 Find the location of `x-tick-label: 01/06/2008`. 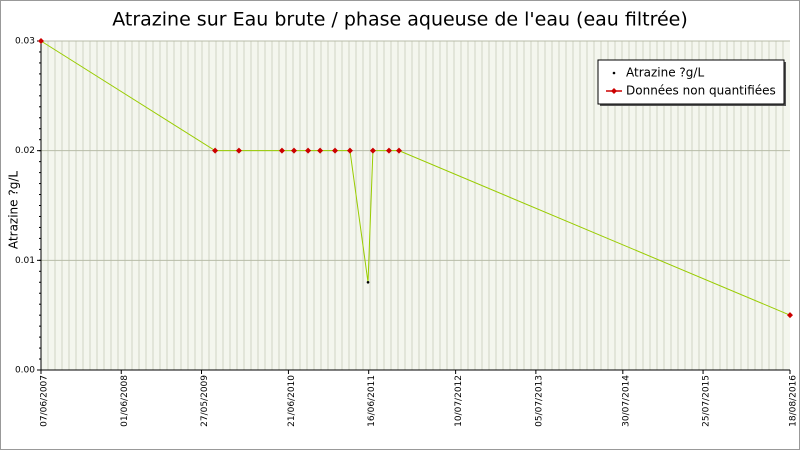

x-tick-label: 01/06/2008 is located at coordinates (125, 401).